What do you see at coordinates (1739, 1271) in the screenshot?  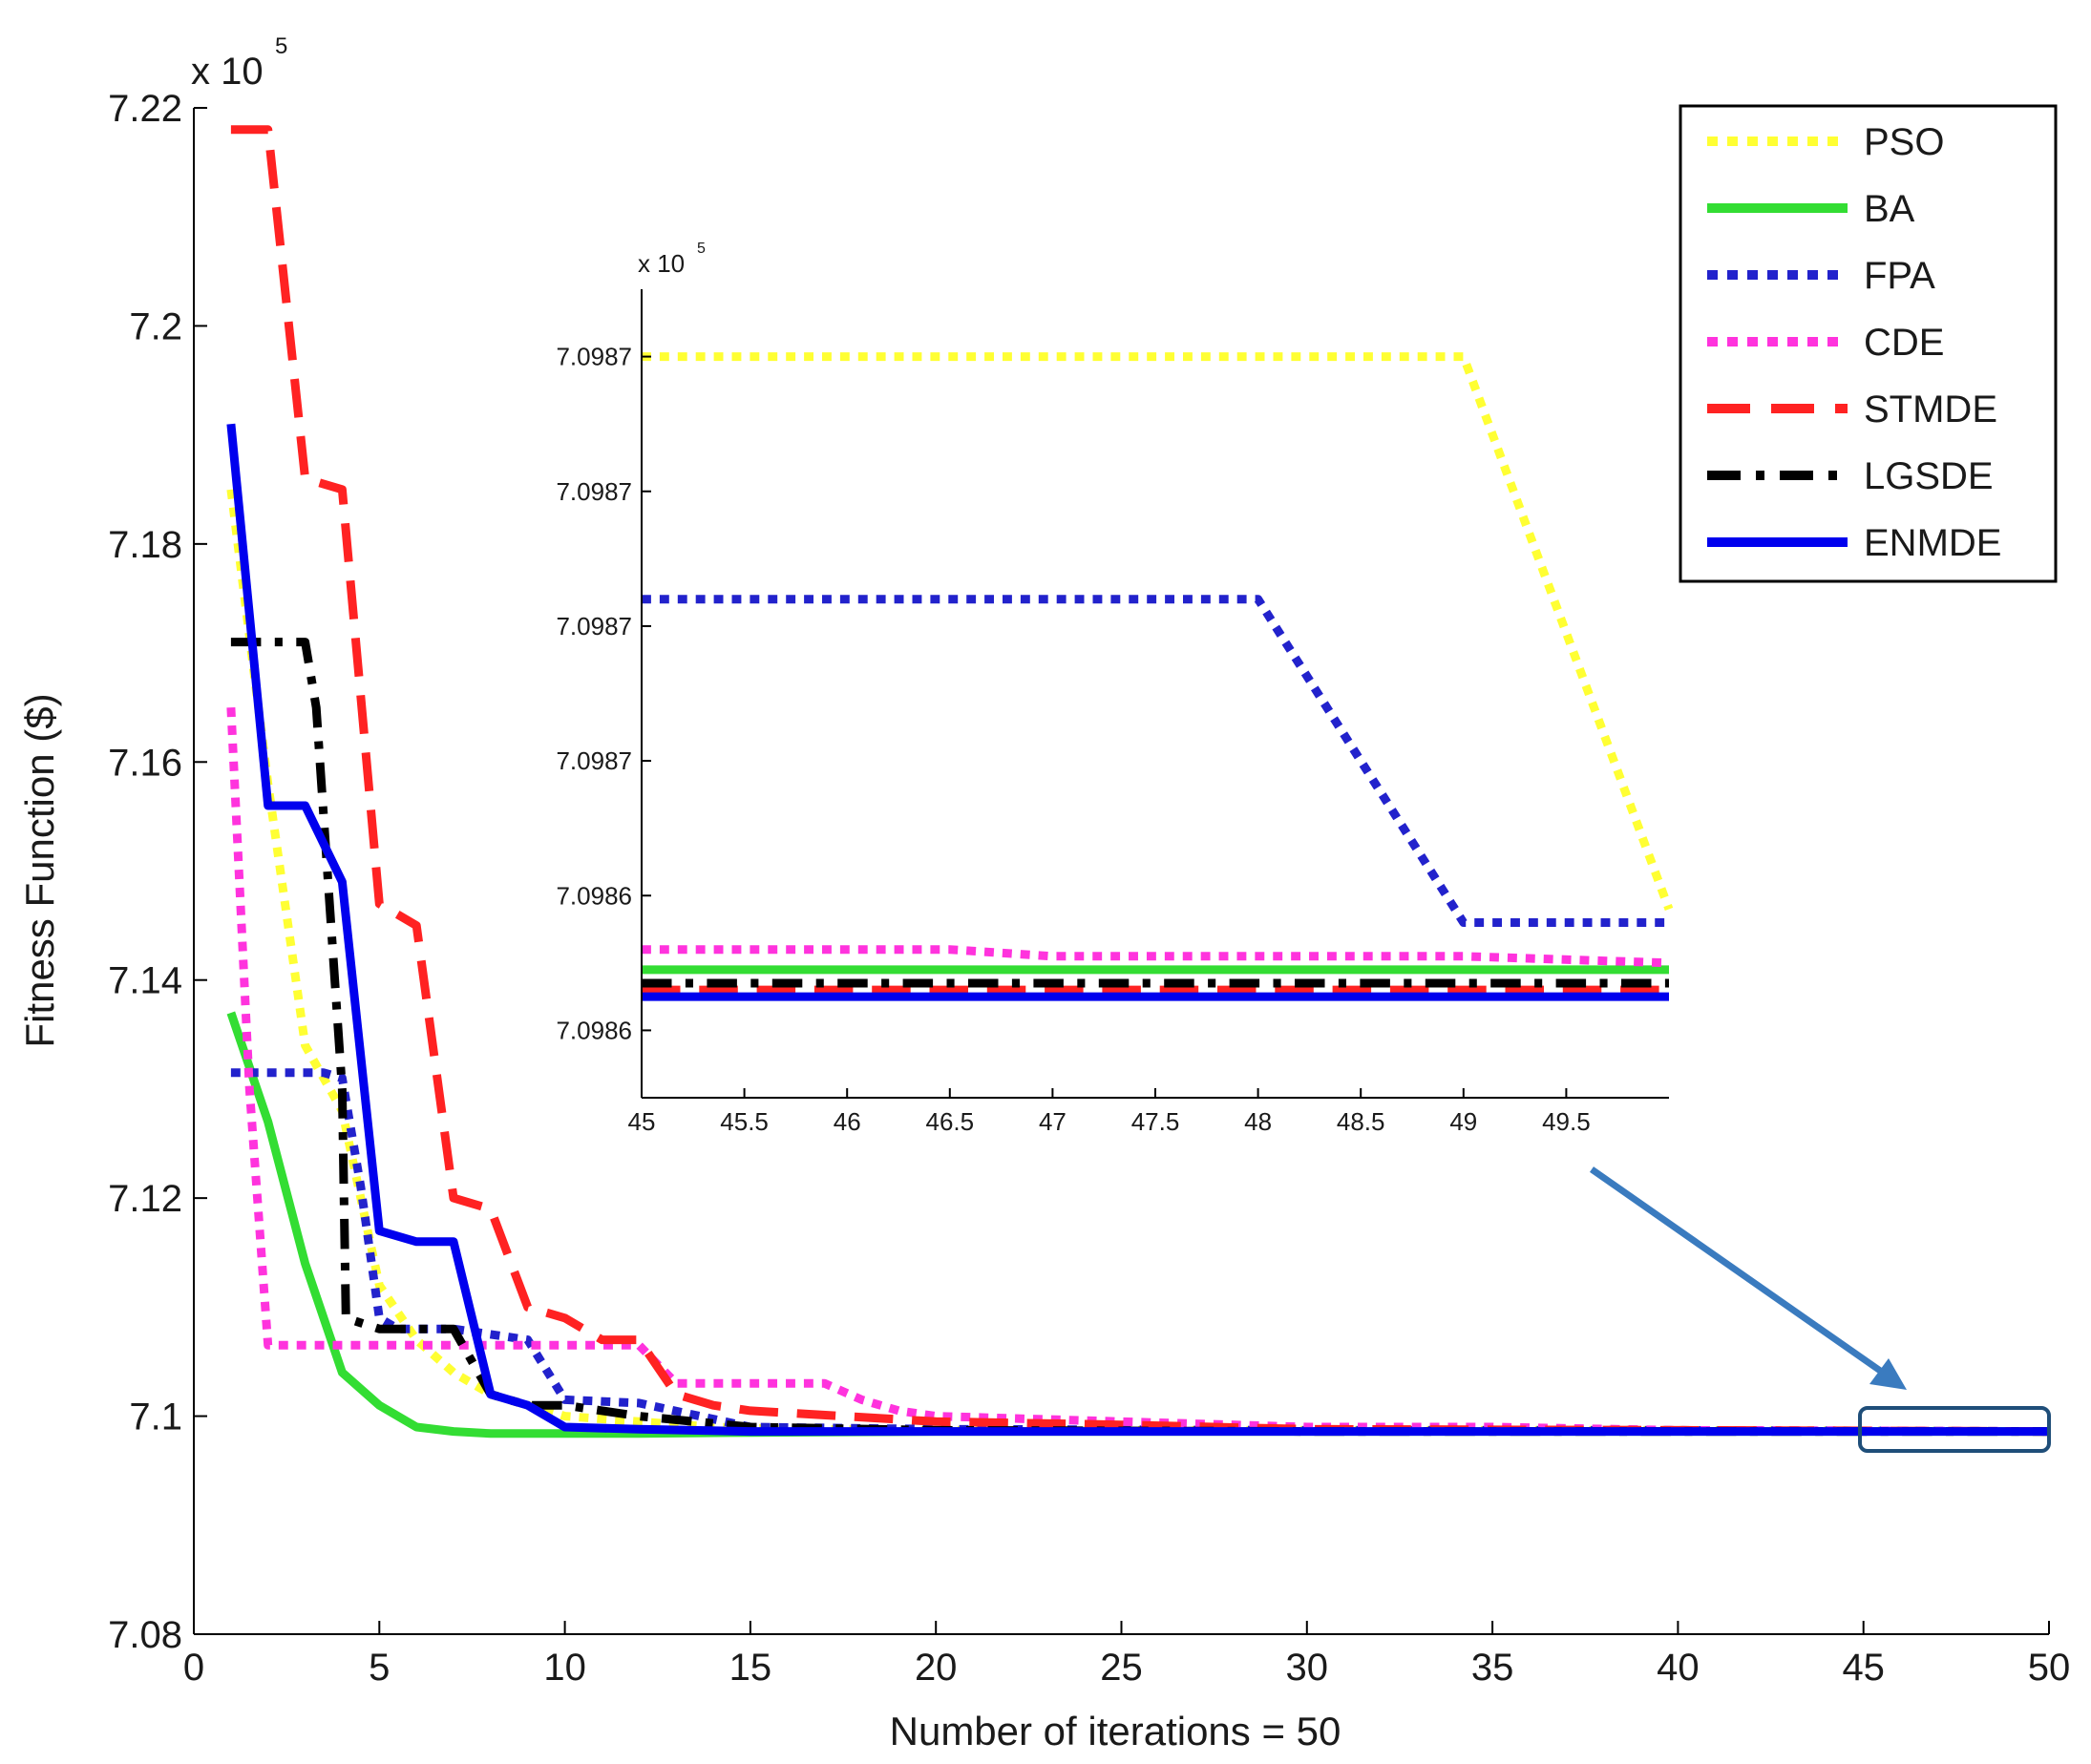 I see `zoom-arrow` at bounding box center [1739, 1271].